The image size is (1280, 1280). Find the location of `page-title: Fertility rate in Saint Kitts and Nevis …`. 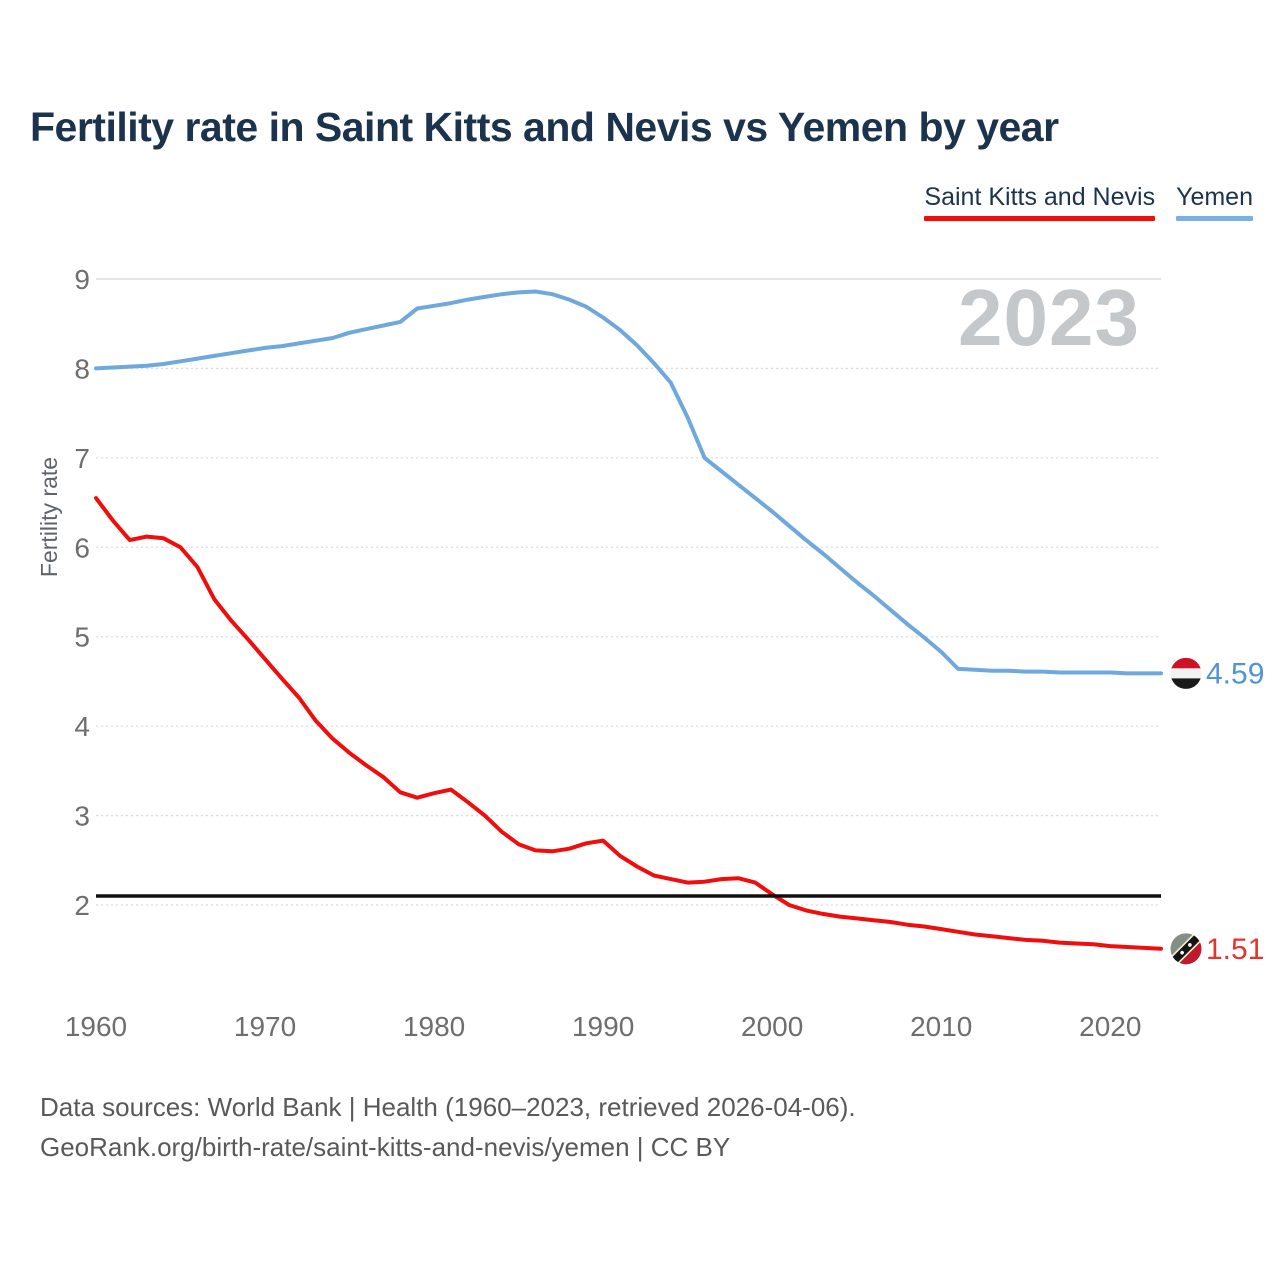

page-title: Fertility rate in Saint Kitts and Nevis … is located at coordinates (544, 127).